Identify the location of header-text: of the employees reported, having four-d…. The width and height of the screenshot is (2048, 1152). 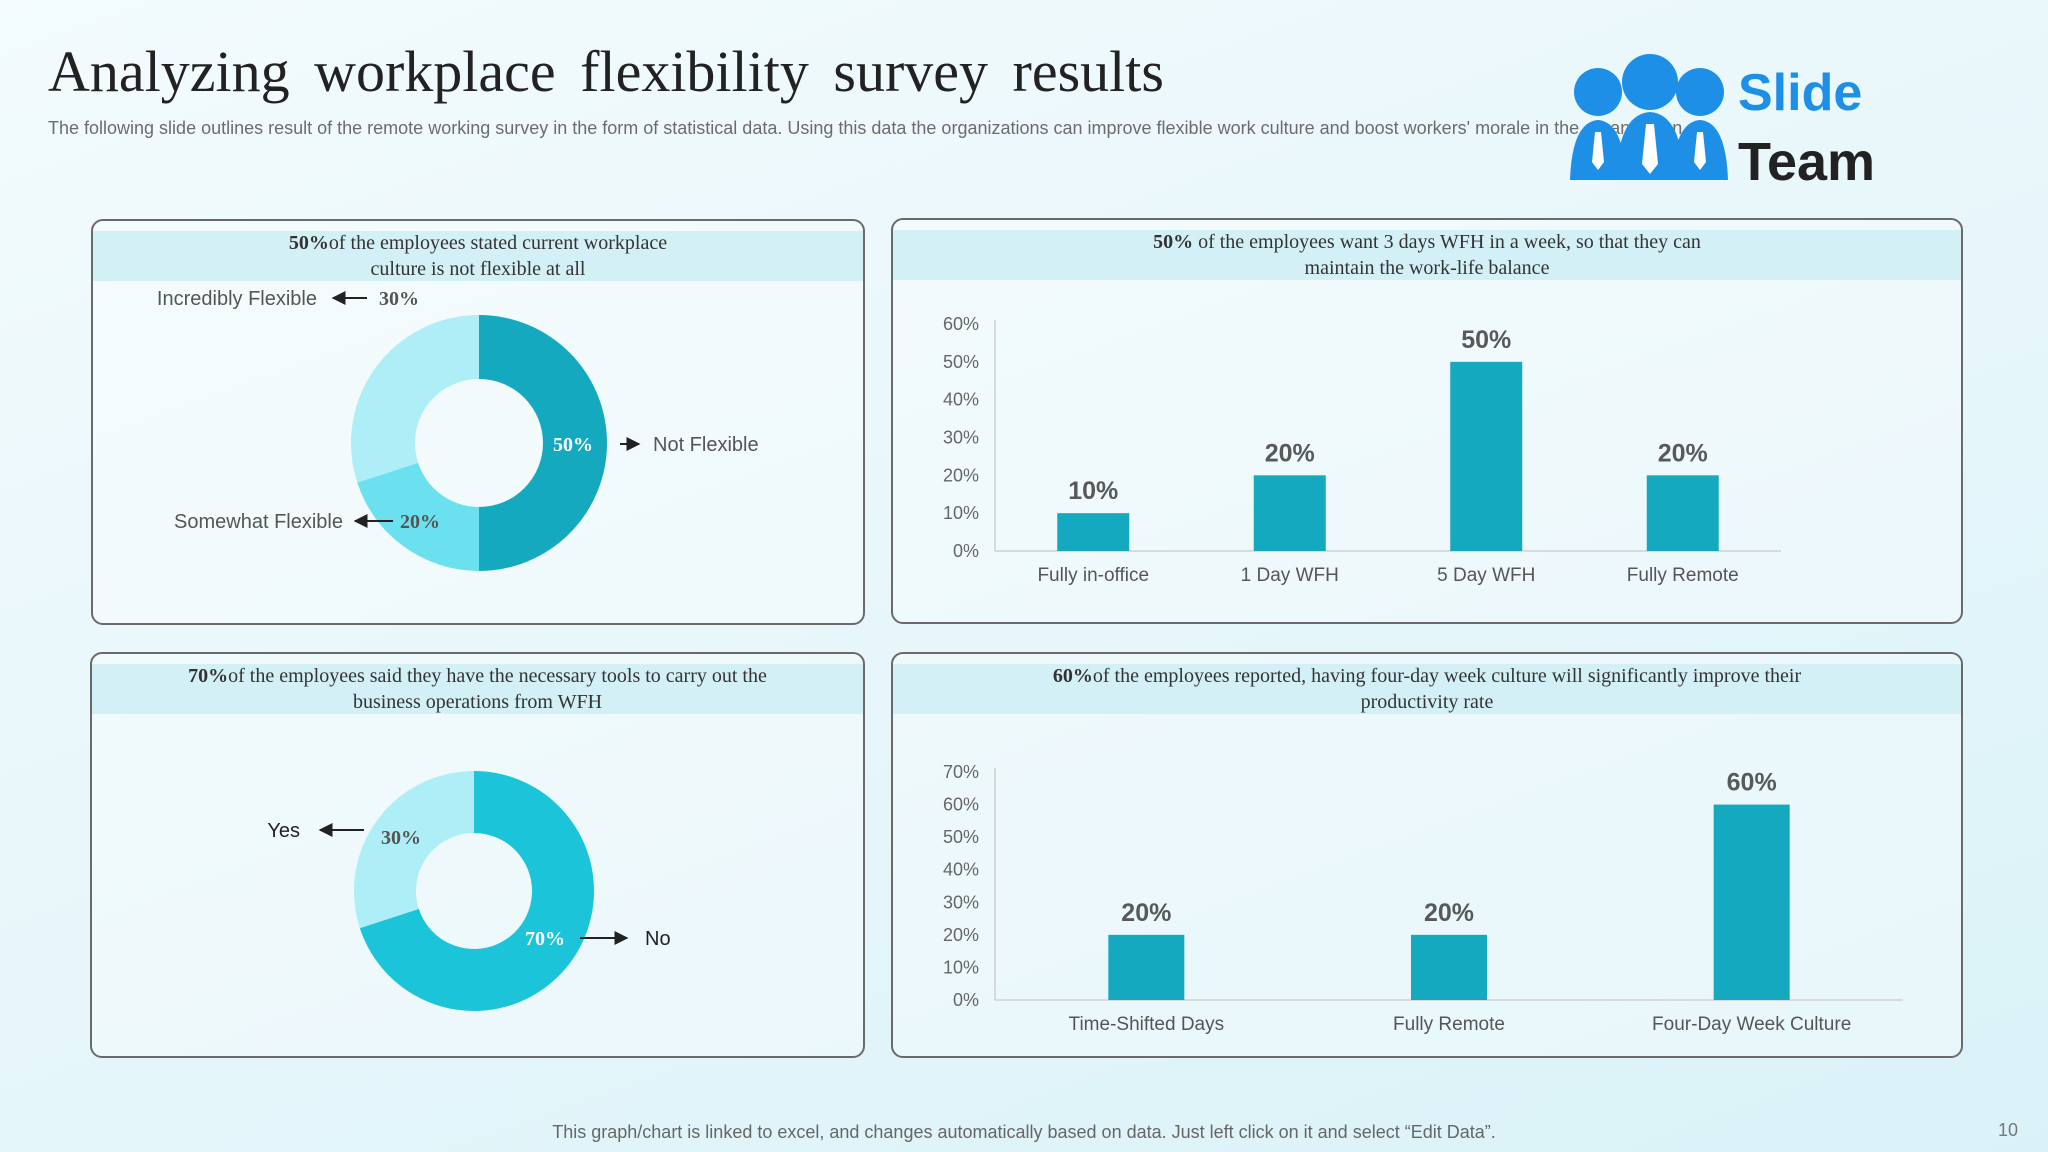
(1447, 676).